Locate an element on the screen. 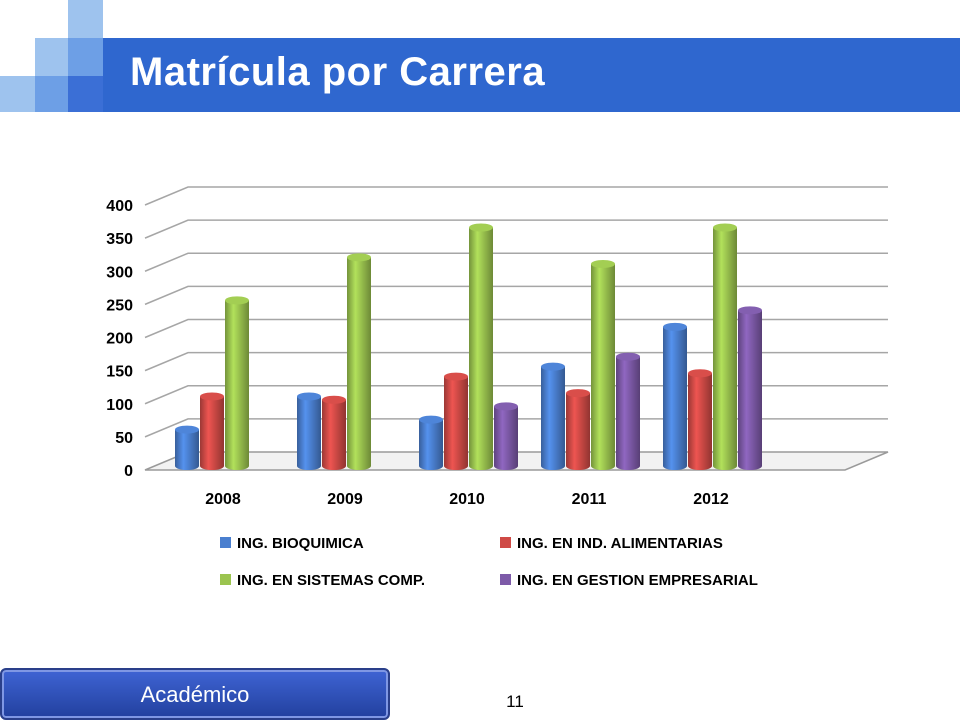 This screenshot has width=960, height=720. y-tick-label: 150 is located at coordinates (119, 372).